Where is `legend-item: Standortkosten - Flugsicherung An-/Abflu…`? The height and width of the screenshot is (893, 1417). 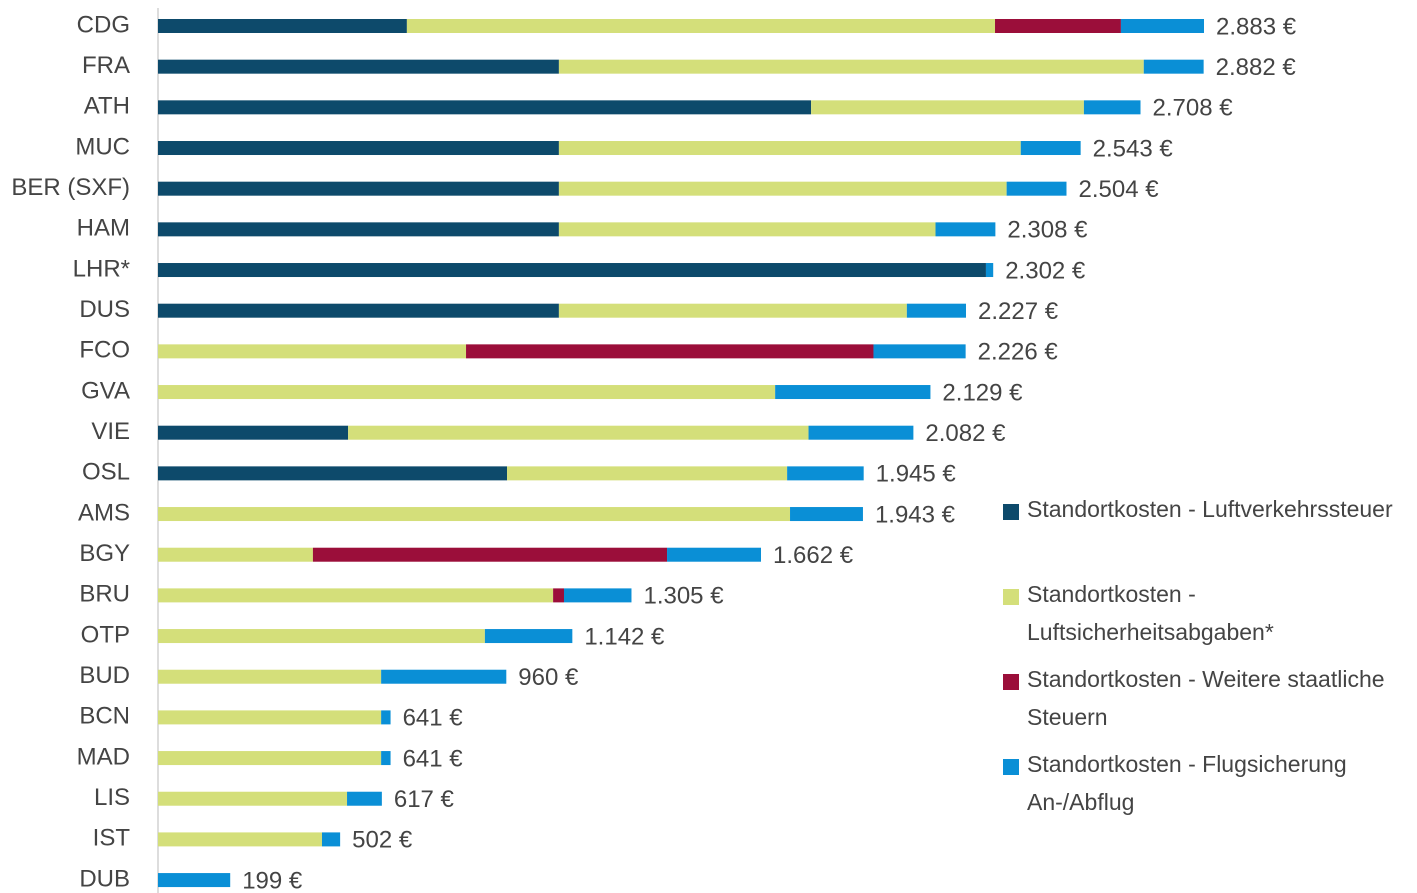 legend-item: Standortkosten - Flugsicherung An-/Abflu… is located at coordinates (1203, 786).